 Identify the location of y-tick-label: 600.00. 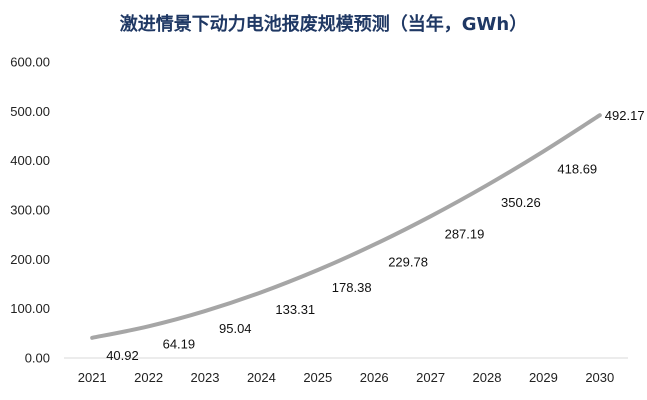
(30, 62).